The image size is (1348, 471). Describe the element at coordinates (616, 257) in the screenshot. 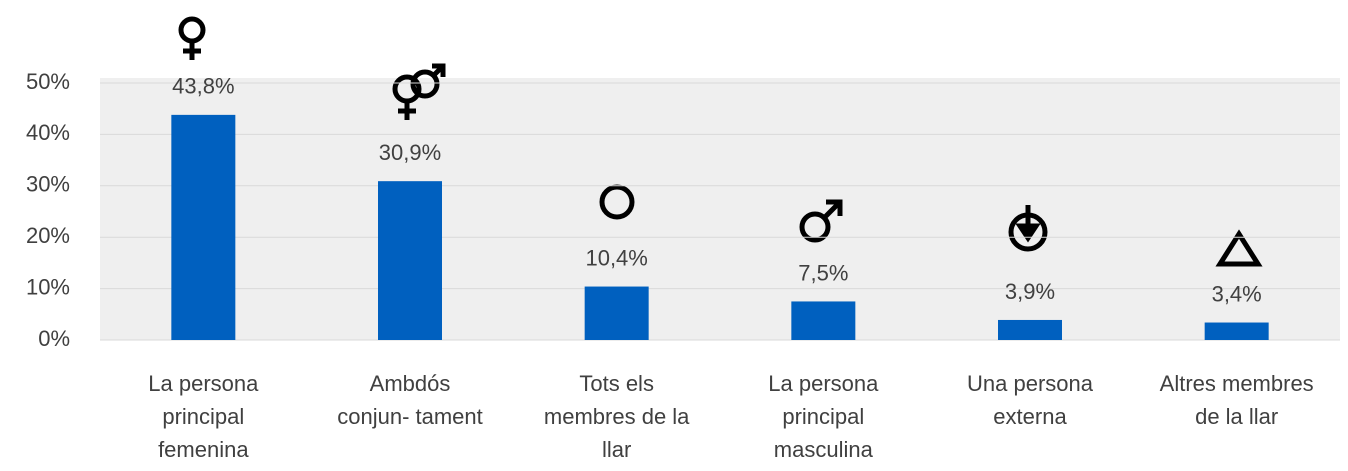

I see `value-label: 10,4%` at that location.